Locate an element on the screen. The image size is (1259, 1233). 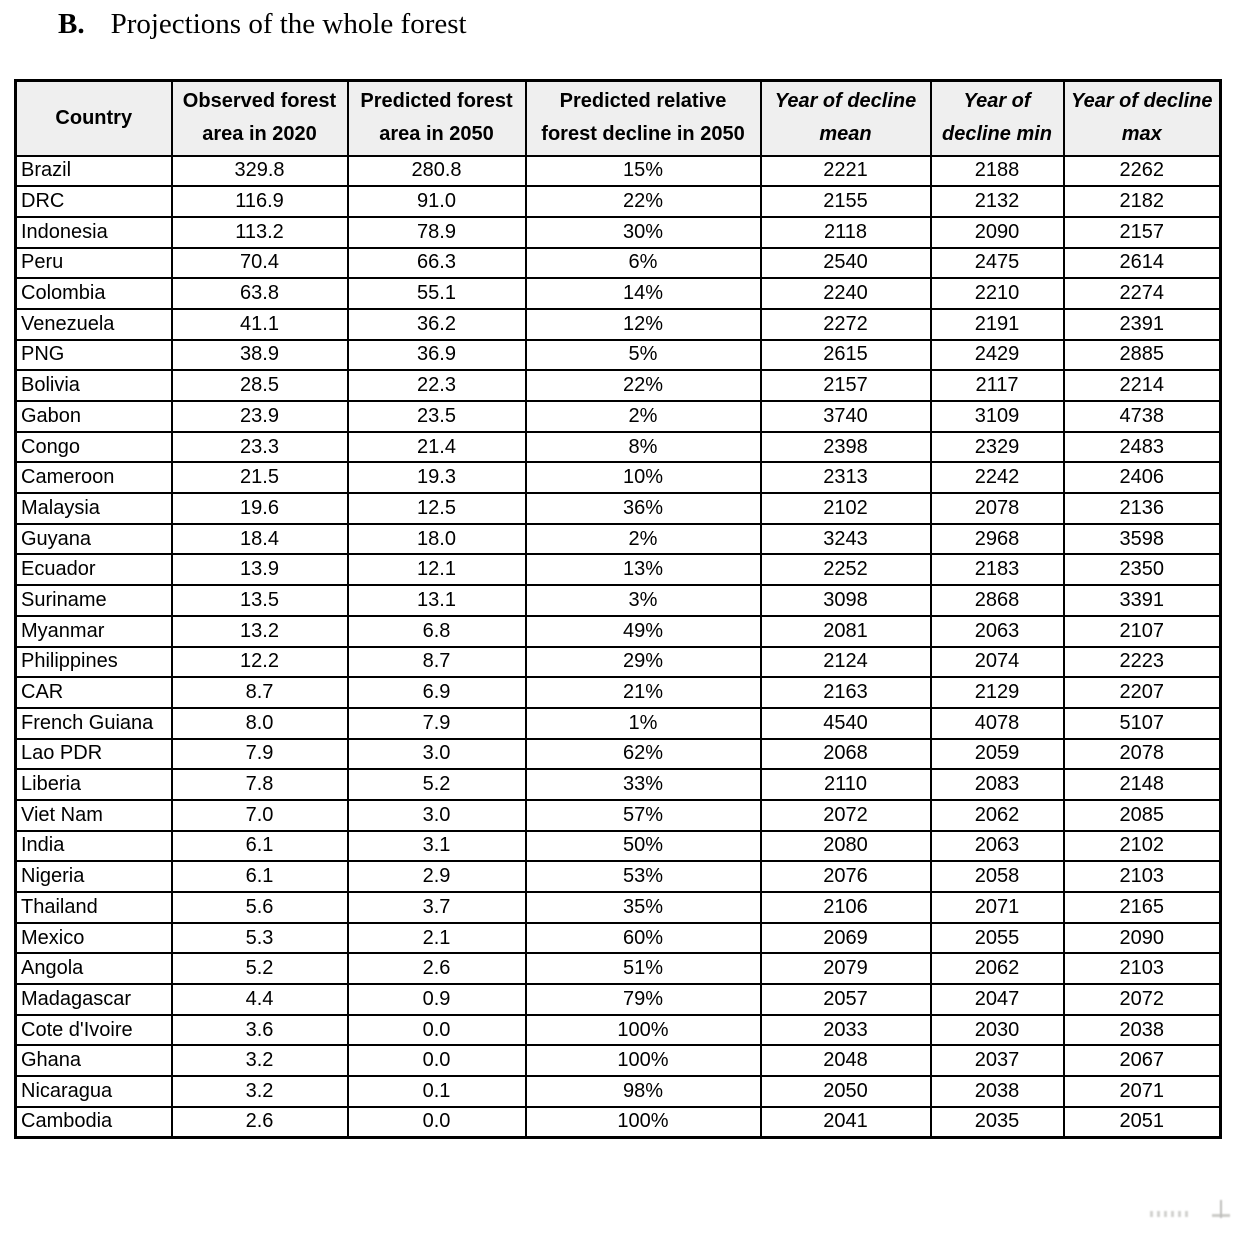
value-cell: 14% is located at coordinates (643, 293).